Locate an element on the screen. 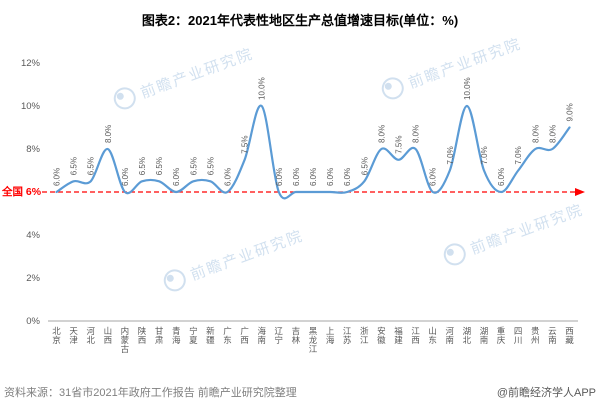 The height and width of the screenshot is (409, 600). y-tick-label: 2% is located at coordinates (33, 278).